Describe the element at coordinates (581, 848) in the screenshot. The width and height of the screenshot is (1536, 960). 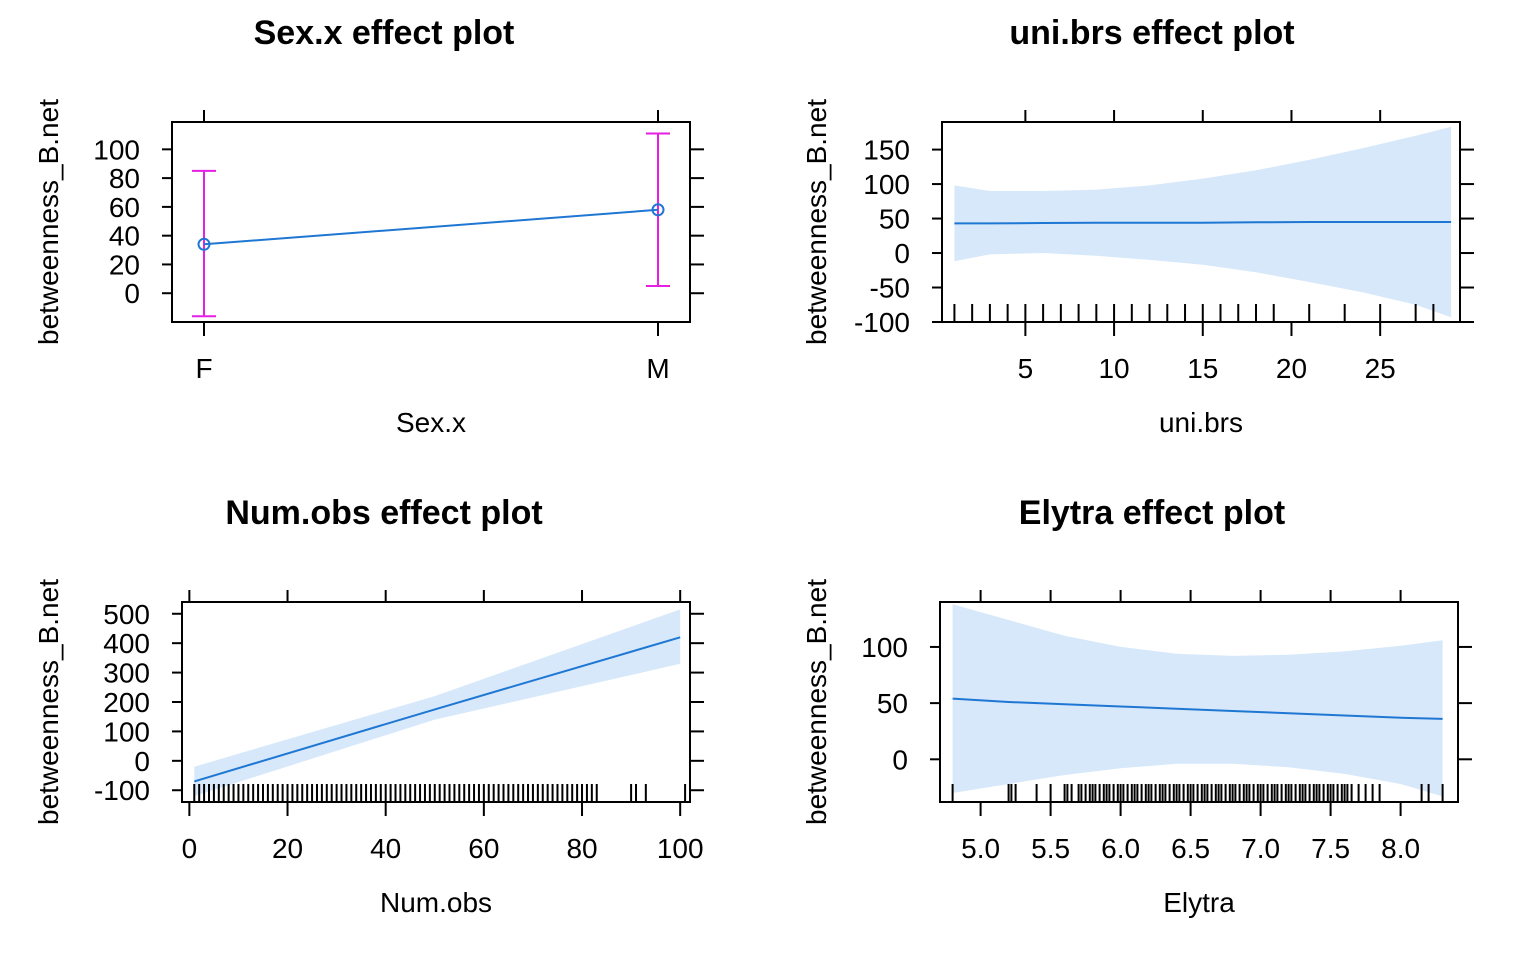
I see `x-tick-label: 80` at that location.